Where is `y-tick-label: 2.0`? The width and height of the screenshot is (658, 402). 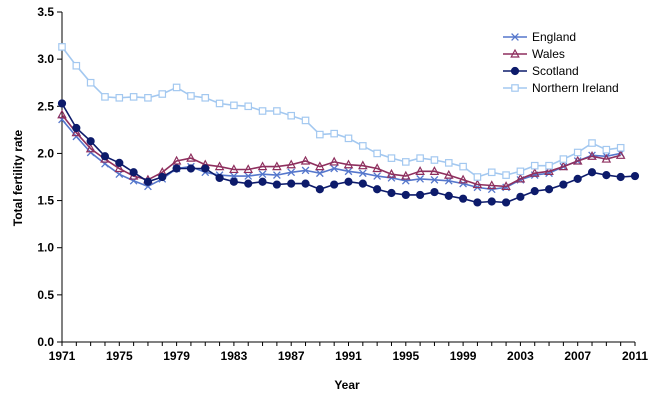 y-tick-label: 2.0 is located at coordinates (45, 153).